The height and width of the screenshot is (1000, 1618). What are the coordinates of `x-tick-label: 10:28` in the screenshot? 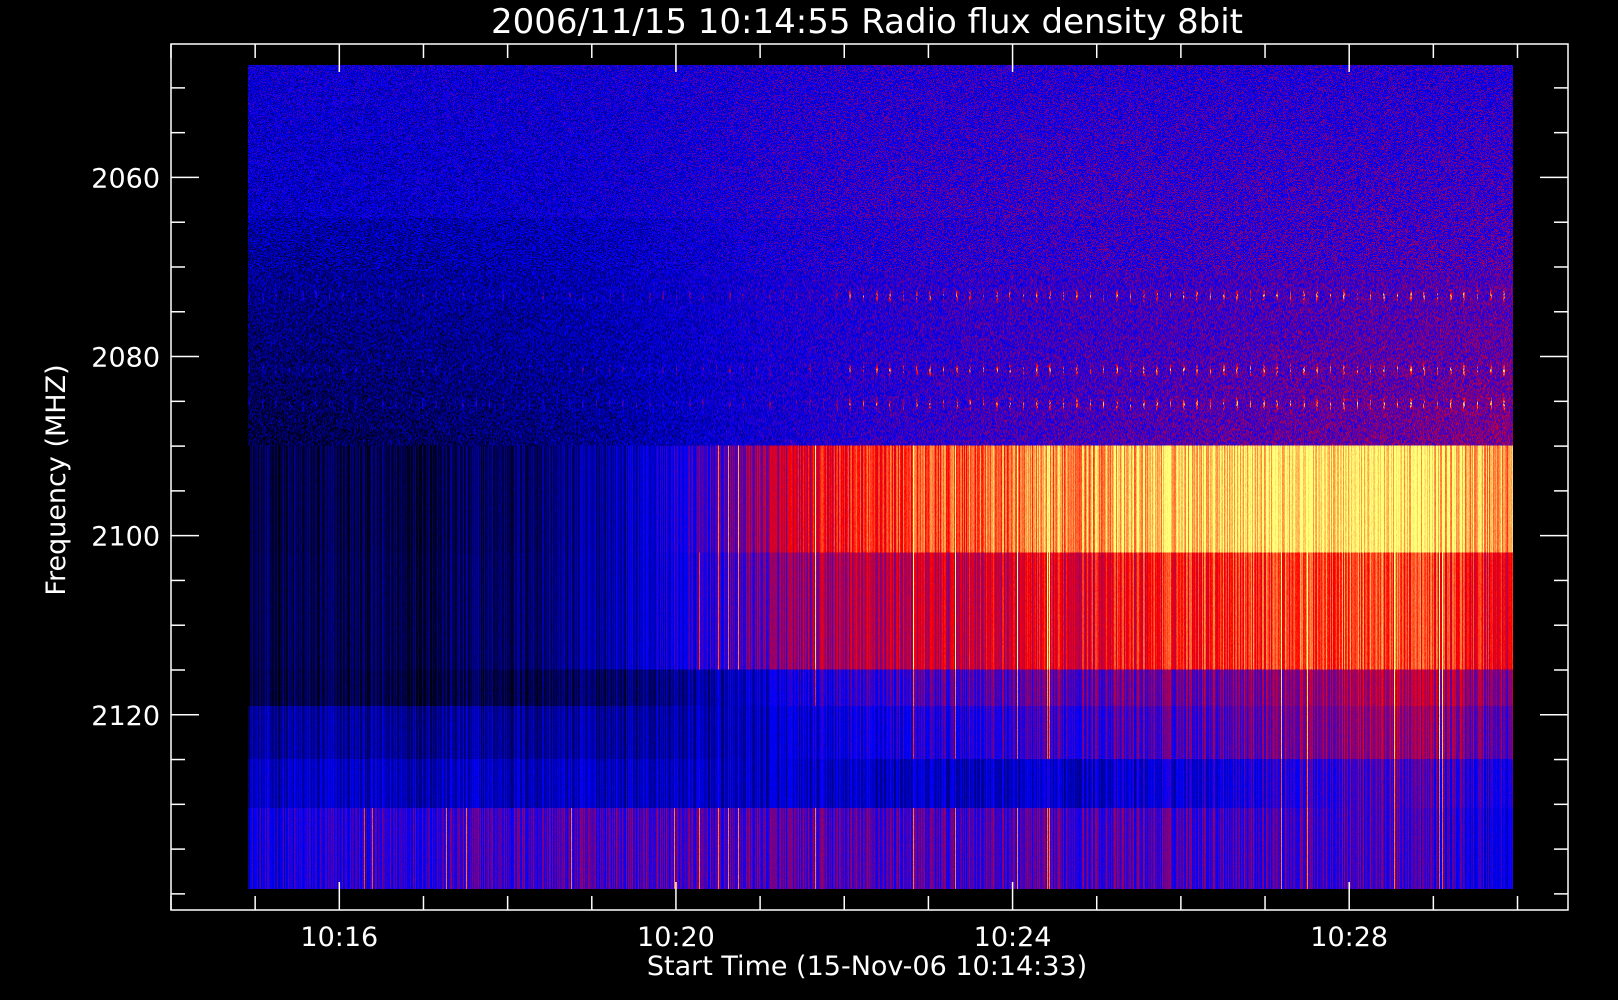 It's located at (1349, 937).